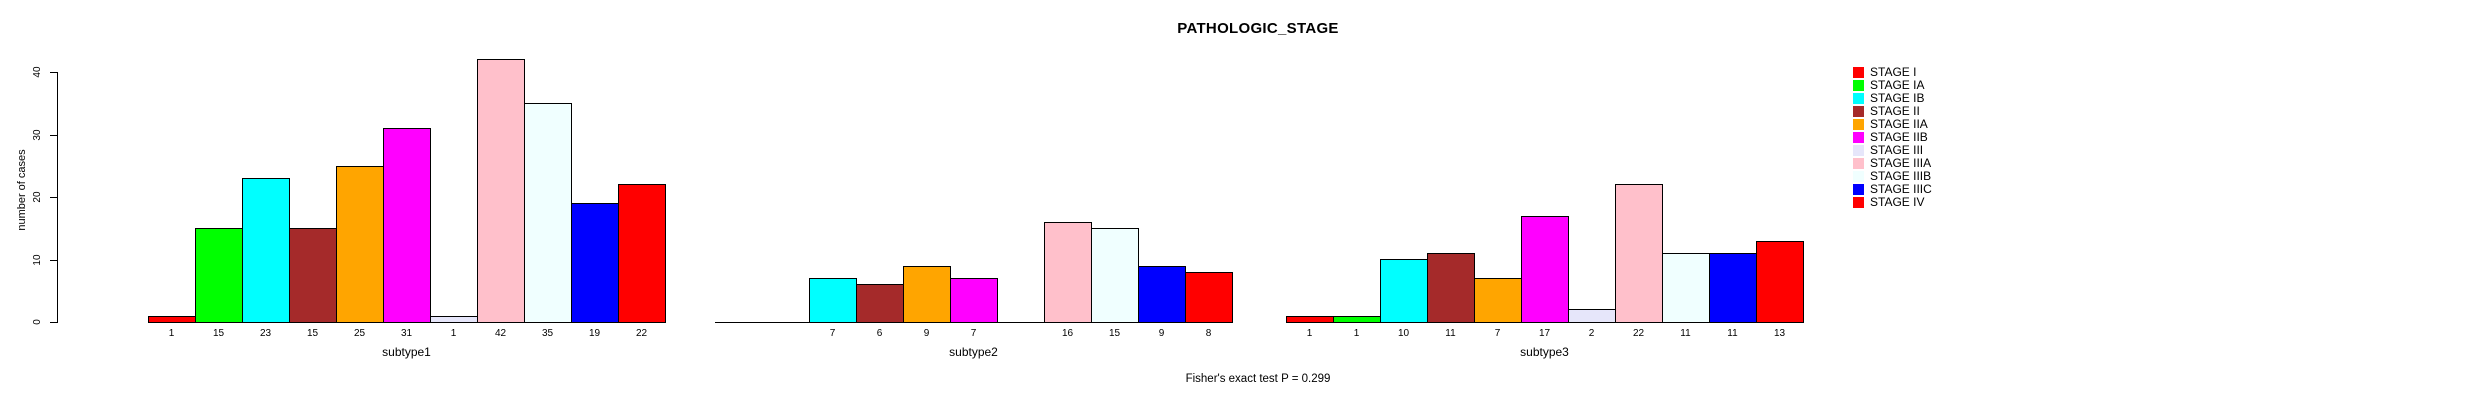 The image size is (2490, 400). I want to click on bar-value-label: 19, so click(594, 333).